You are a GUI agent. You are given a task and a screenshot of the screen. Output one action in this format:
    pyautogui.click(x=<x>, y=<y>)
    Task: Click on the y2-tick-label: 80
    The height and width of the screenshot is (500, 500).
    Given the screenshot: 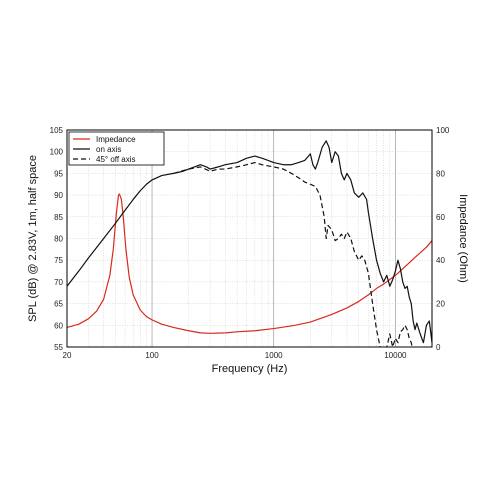 What is the action you would take?
    pyautogui.click(x=440, y=173)
    